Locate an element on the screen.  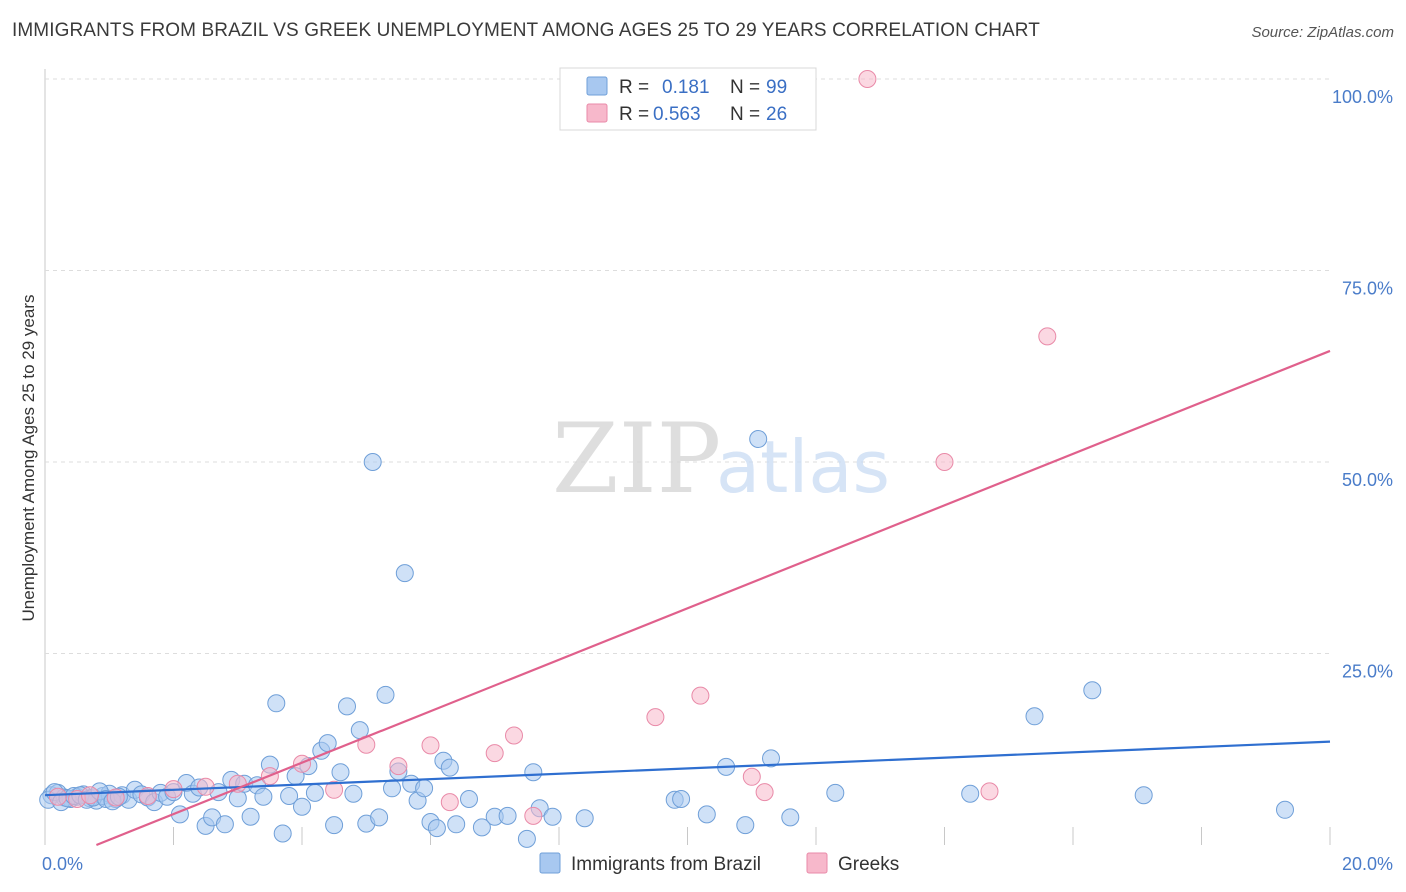
legend-n-value-pink: 26 is located at coordinates (776, 114).